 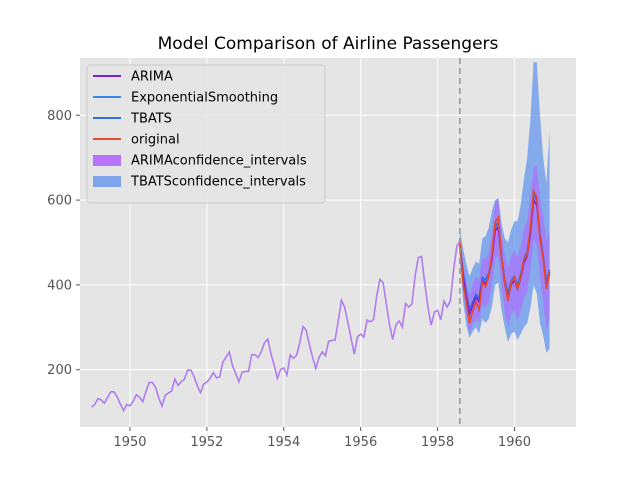 I want to click on x-tick-label: 1958, so click(x=437, y=442).